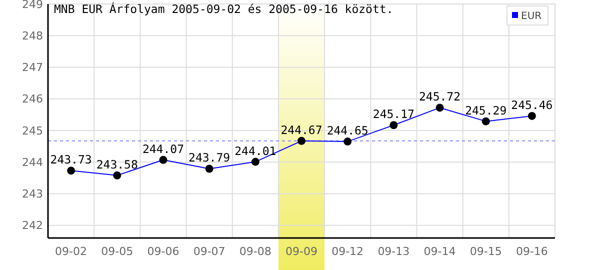 The height and width of the screenshot is (270, 600). I want to click on x-tick-label: 09-15, so click(486, 251).